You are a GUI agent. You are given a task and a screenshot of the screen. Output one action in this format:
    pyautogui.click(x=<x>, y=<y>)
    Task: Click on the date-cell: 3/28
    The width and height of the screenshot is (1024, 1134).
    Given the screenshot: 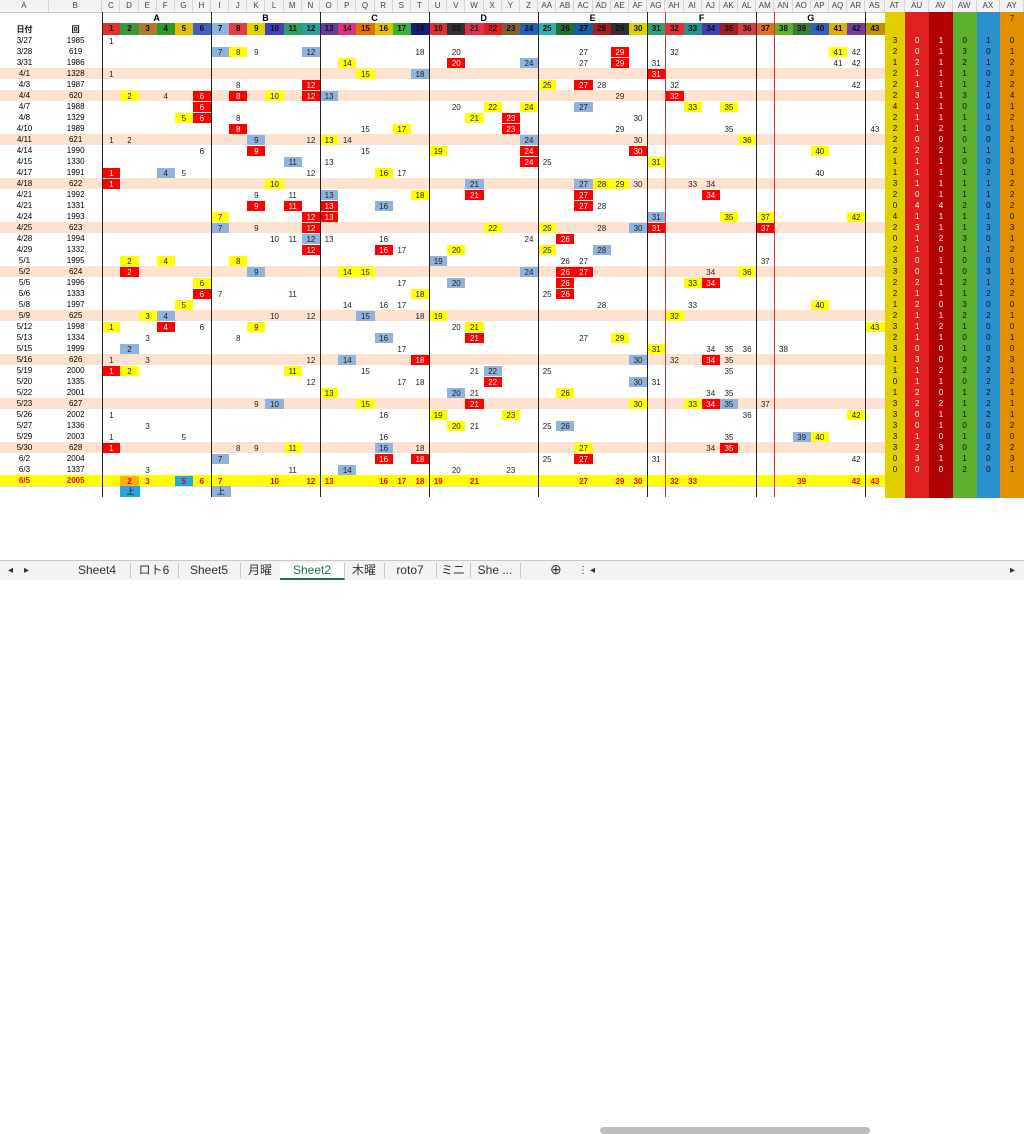 What is the action you would take?
    pyautogui.click(x=24, y=51)
    